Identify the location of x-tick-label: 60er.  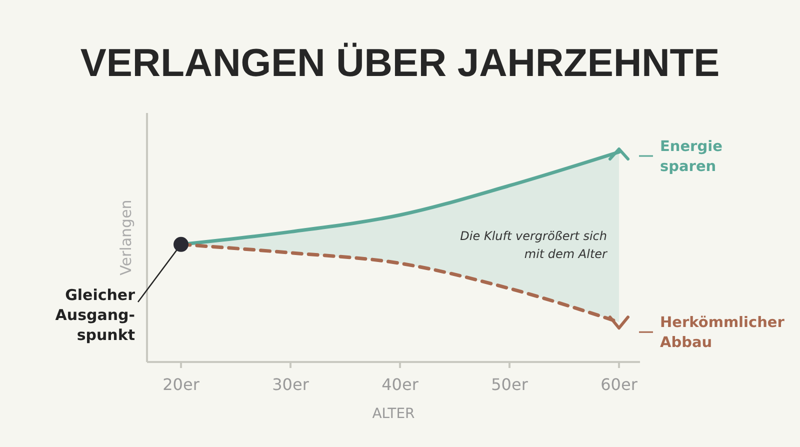
(619, 384).